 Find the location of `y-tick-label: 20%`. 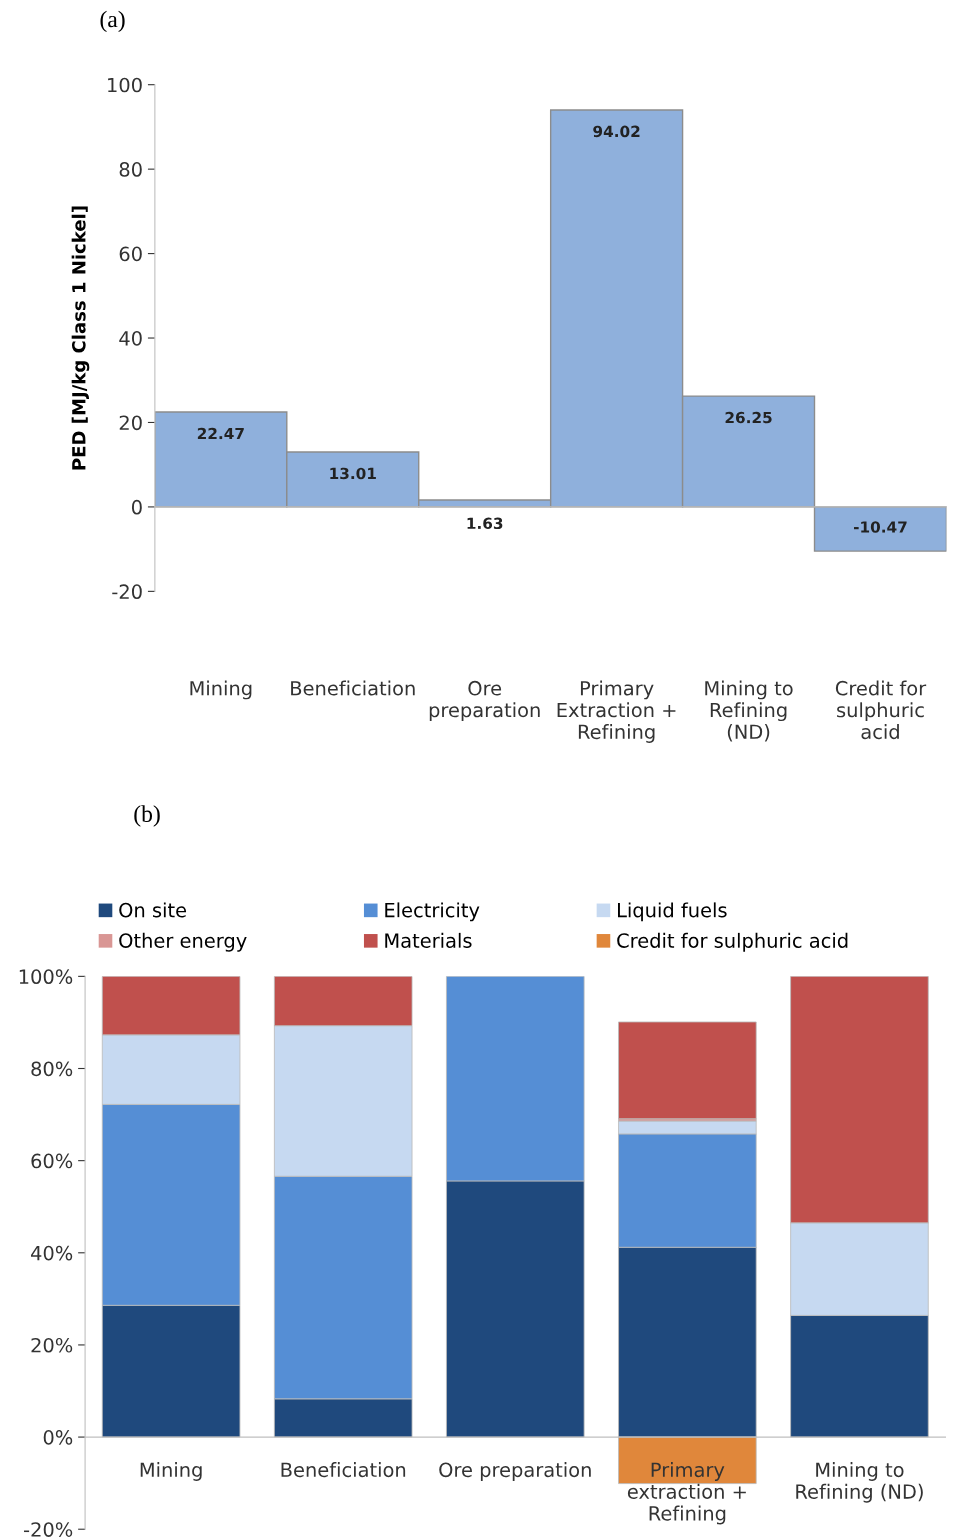

y-tick-label: 20% is located at coordinates (52, 1345).